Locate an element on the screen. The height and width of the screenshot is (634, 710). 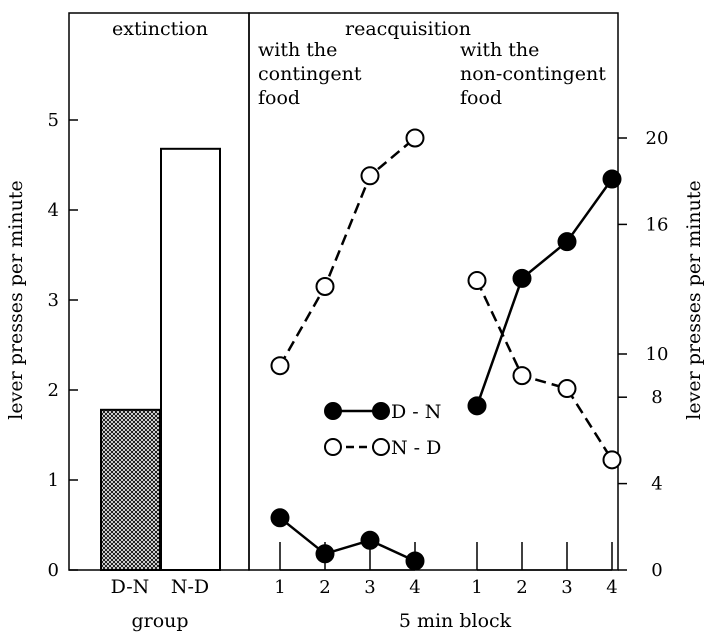
right-y-tick-label-4: 4 is located at coordinates (656, 484).